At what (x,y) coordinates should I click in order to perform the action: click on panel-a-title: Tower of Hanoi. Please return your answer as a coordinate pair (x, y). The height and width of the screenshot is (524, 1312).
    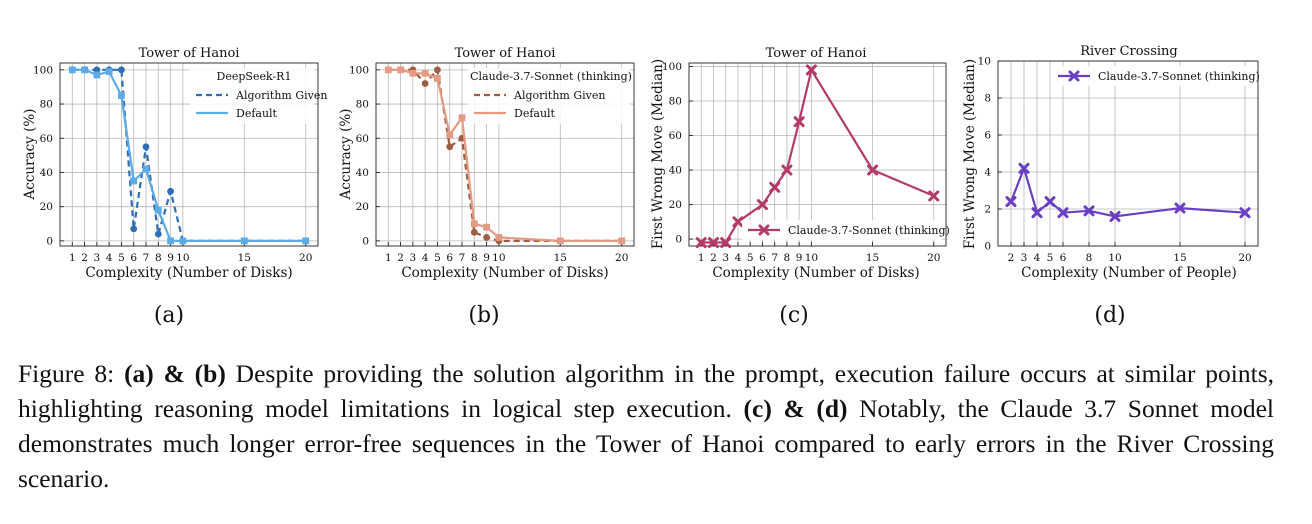
    Looking at the image, I should click on (189, 53).